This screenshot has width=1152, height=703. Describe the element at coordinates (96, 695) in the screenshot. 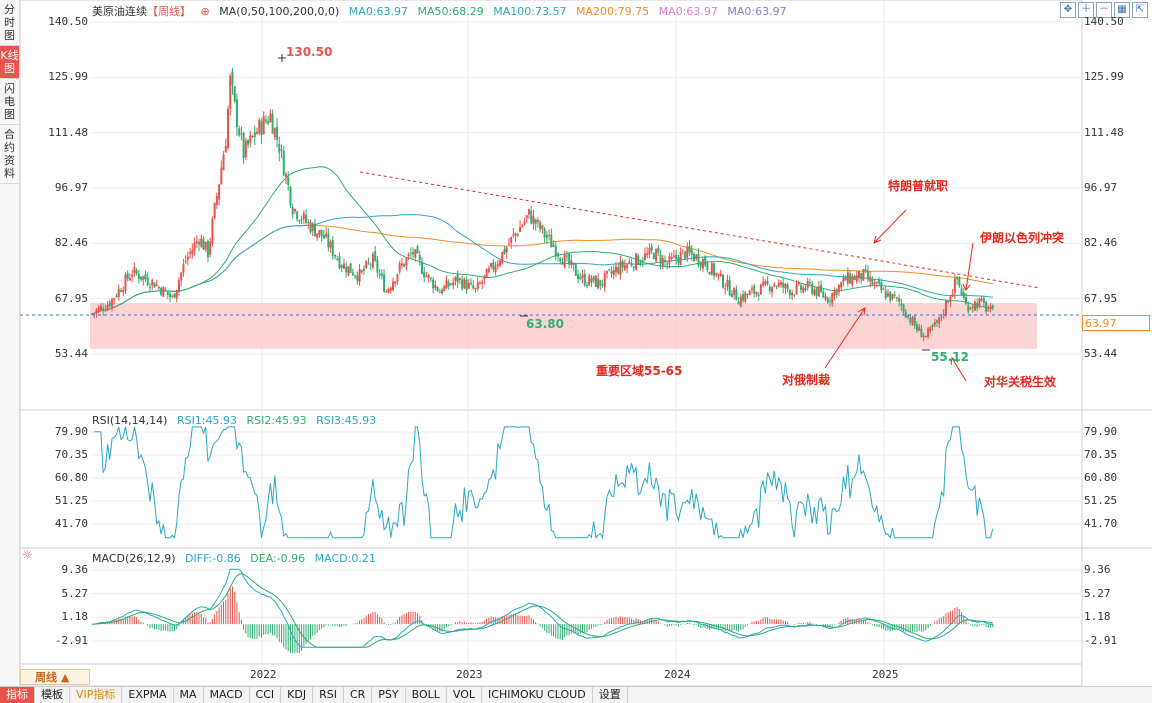

I see `indicator-tab-2: VIP指标` at that location.